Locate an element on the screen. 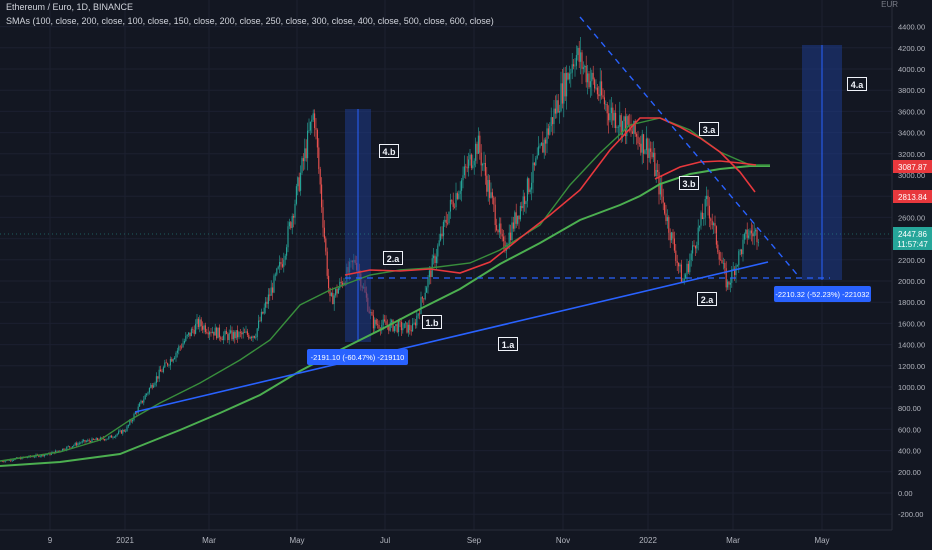  wave-label-3b: 3.b is located at coordinates (689, 183).